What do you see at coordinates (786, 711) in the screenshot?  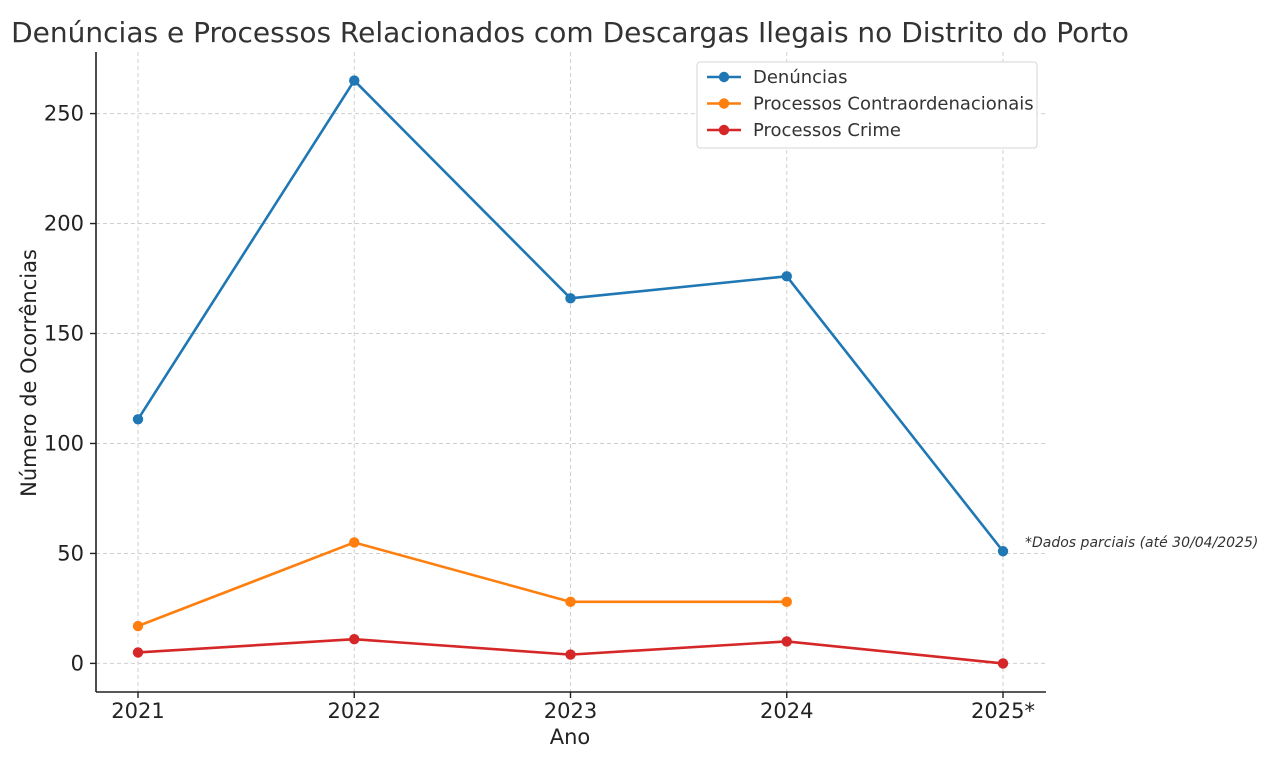 I see `x-tick-label: 2024` at bounding box center [786, 711].